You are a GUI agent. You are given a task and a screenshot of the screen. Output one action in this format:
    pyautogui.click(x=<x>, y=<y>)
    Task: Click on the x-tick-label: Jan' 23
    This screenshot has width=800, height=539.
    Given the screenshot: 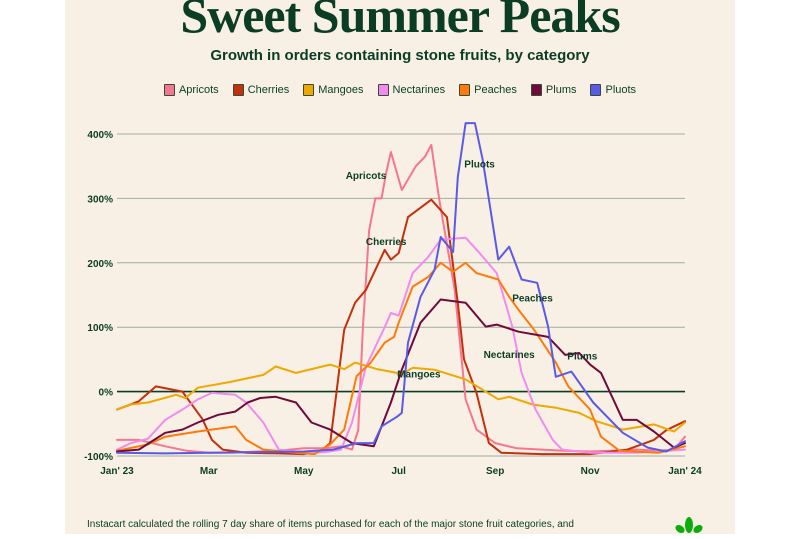 What is the action you would take?
    pyautogui.click(x=117, y=471)
    